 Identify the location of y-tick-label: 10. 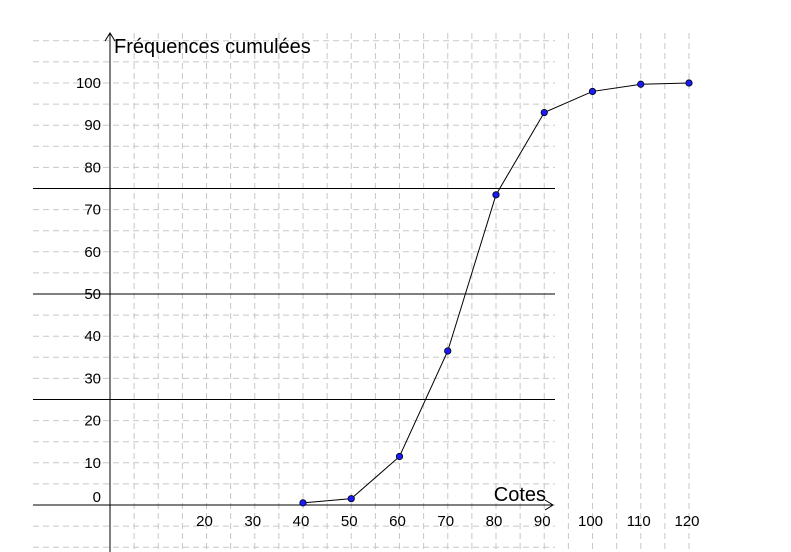
(92, 463).